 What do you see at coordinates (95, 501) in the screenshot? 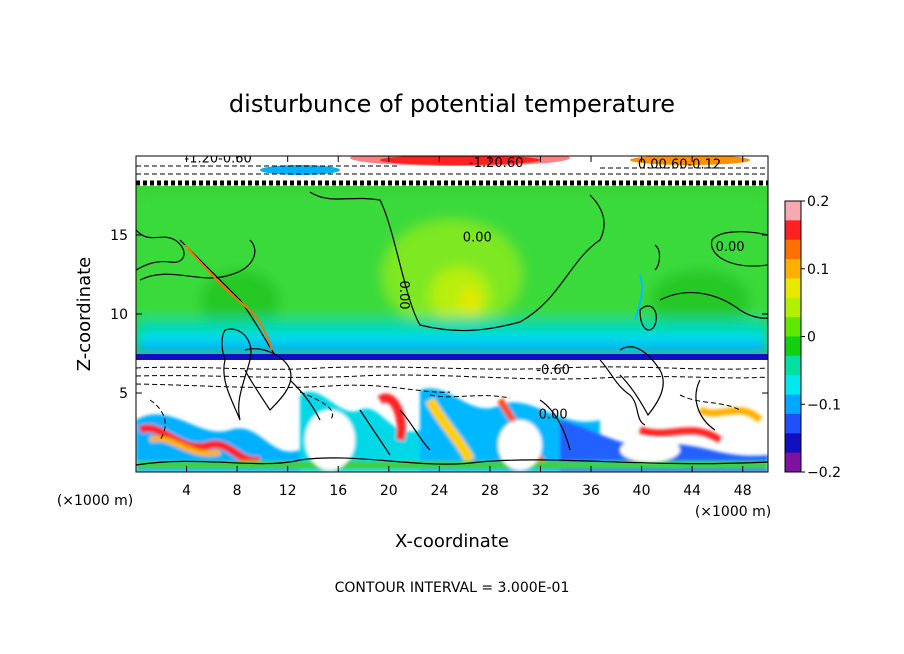
I see `y-unit-label-left: (×1000 m)` at bounding box center [95, 501].